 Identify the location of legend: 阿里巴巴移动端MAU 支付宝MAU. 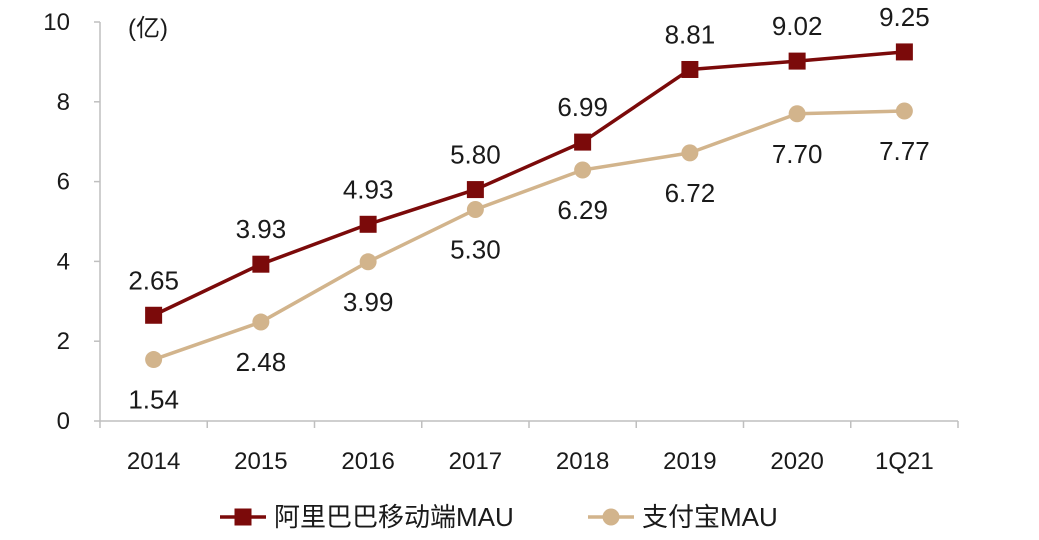
(499, 517).